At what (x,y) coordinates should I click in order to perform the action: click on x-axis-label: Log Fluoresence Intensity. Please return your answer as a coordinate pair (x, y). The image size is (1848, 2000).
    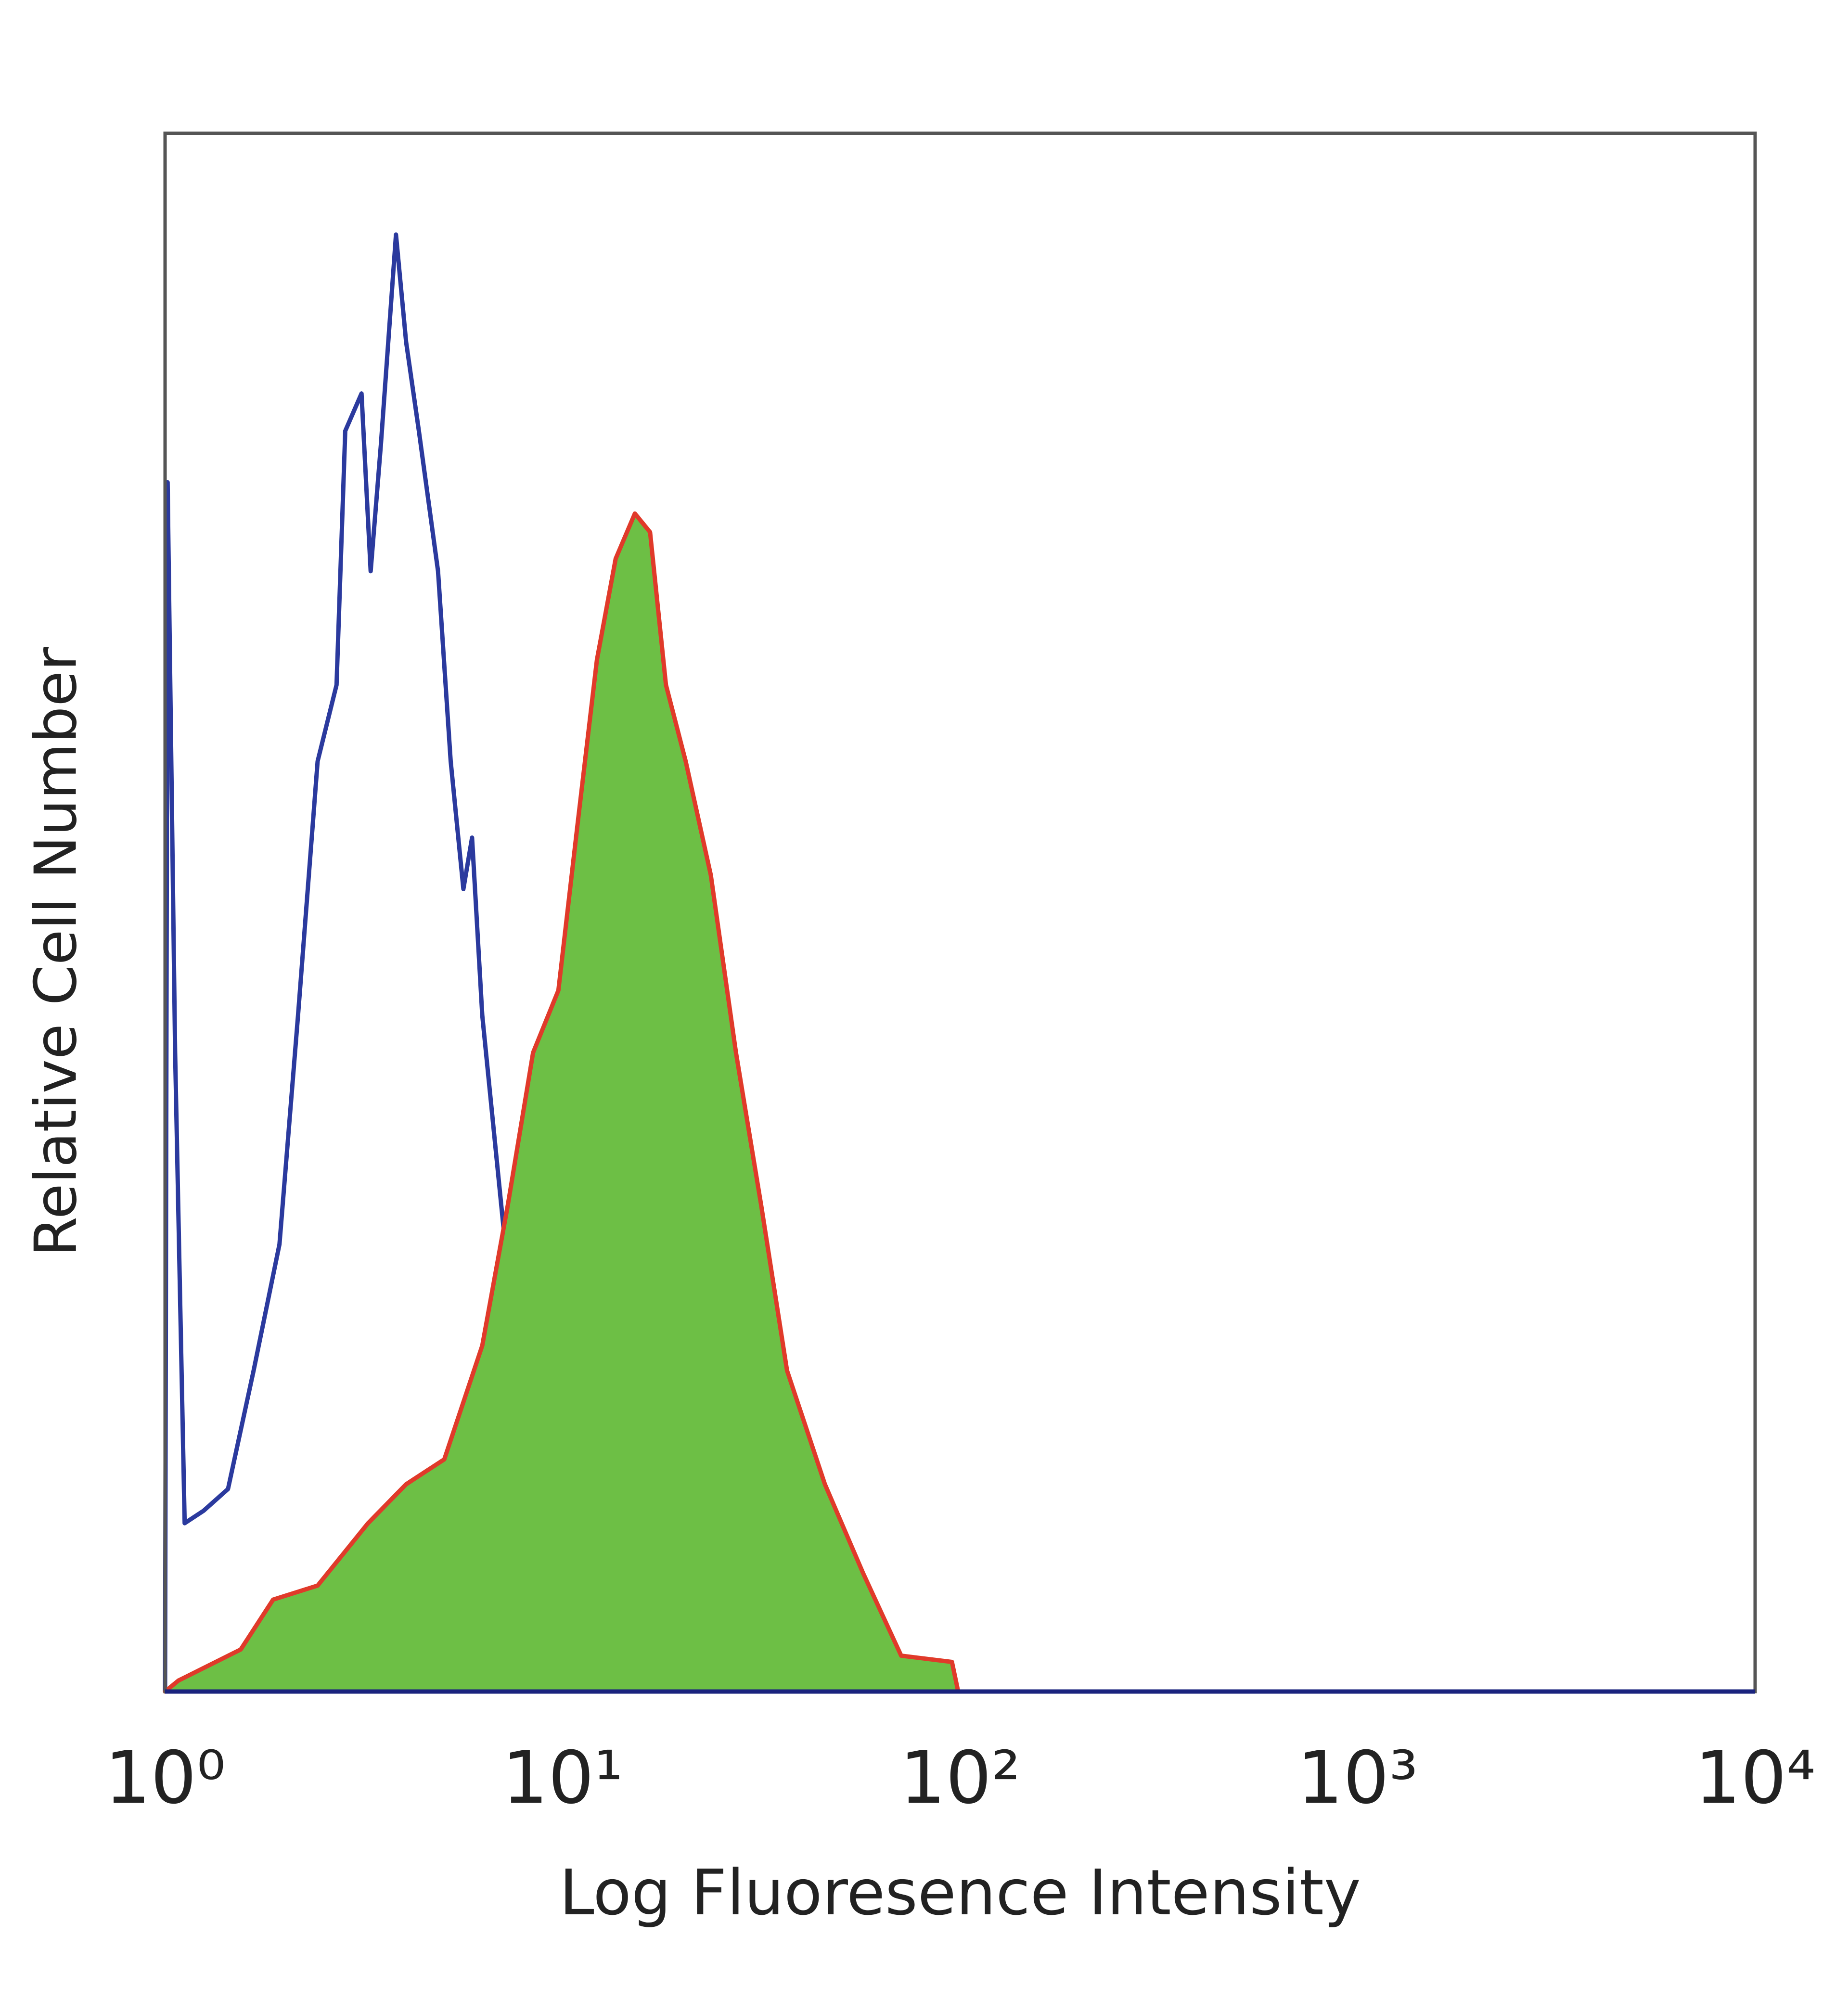
    Looking at the image, I should click on (960, 1892).